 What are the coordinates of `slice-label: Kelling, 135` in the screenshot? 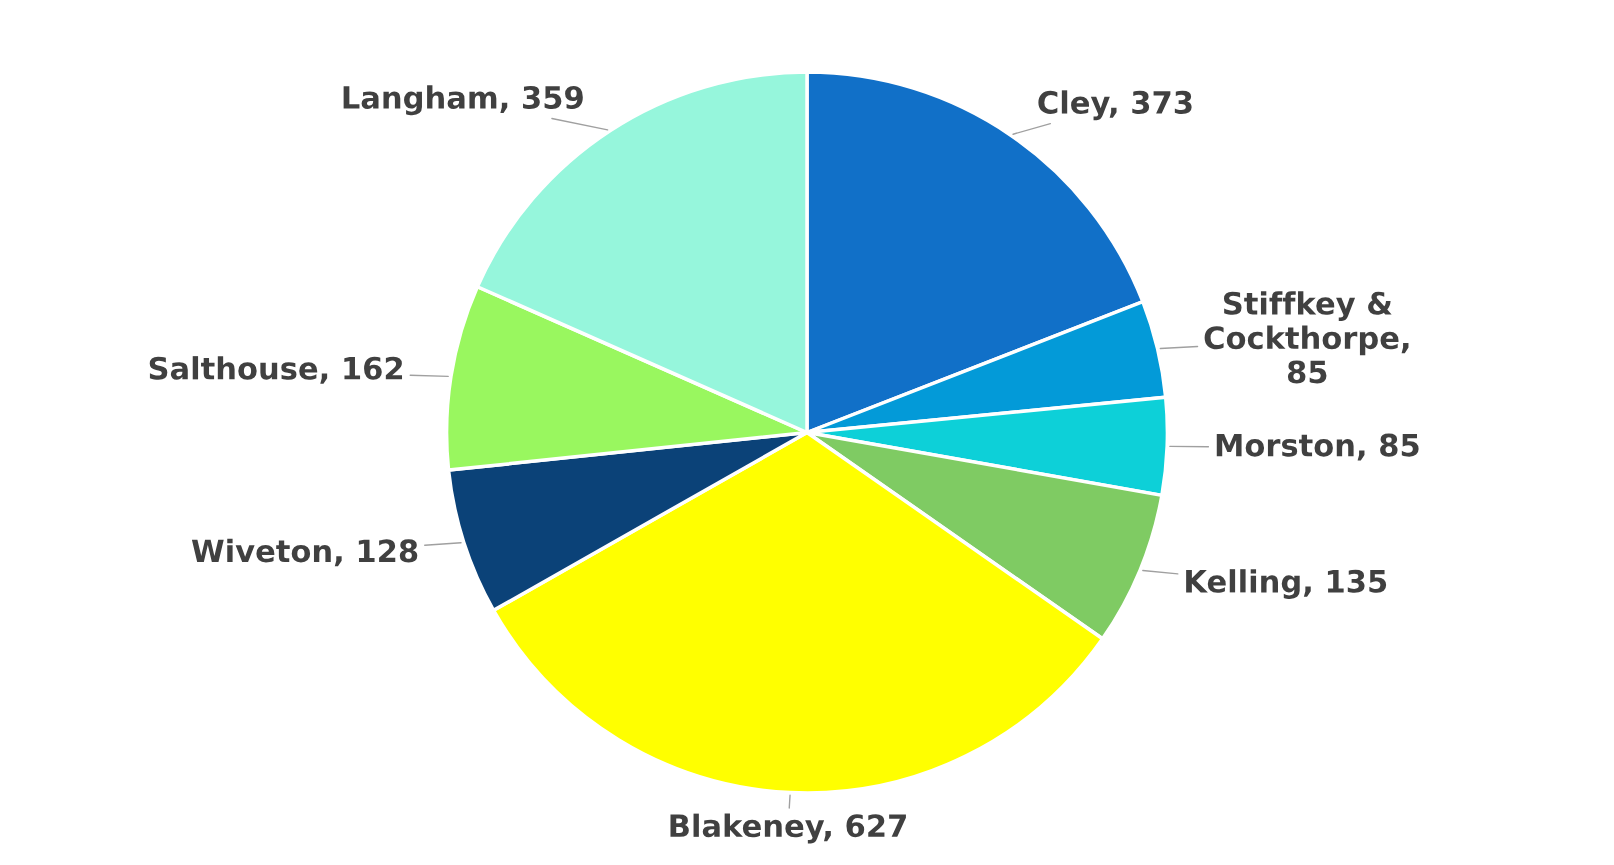 It's located at (1286, 584).